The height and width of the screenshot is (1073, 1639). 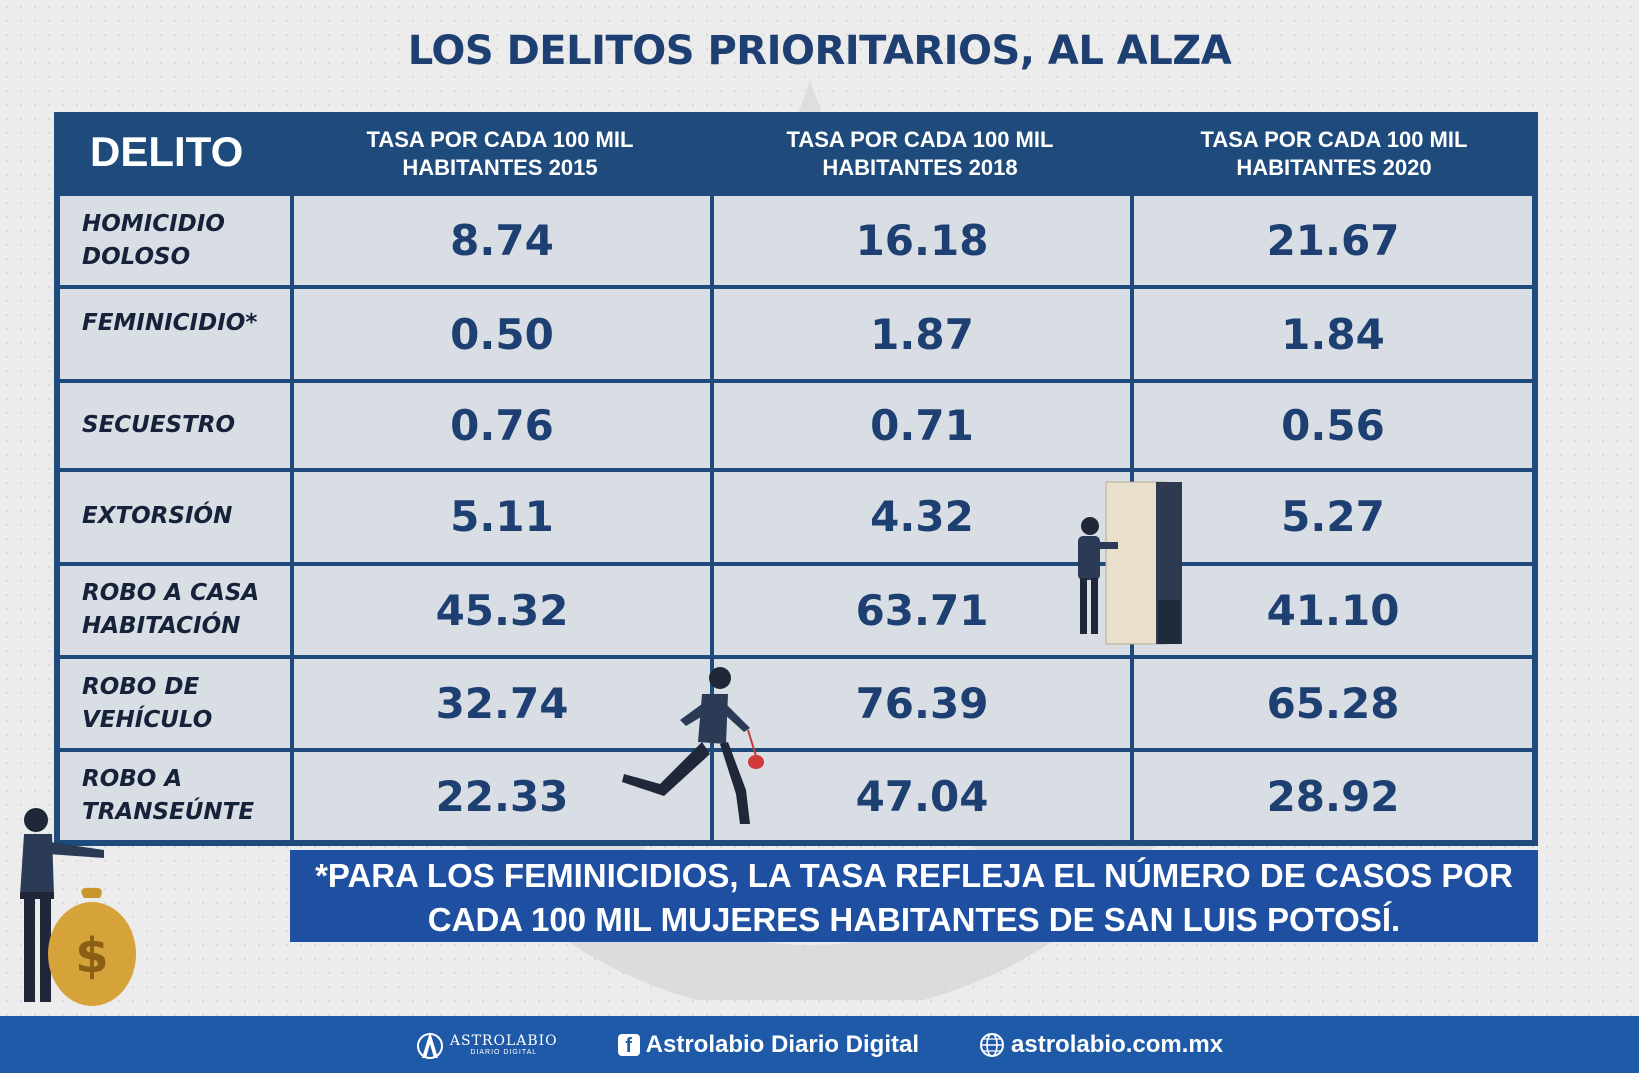 What do you see at coordinates (920, 239) in the screenshot?
I see `rate-2018: 16.18` at bounding box center [920, 239].